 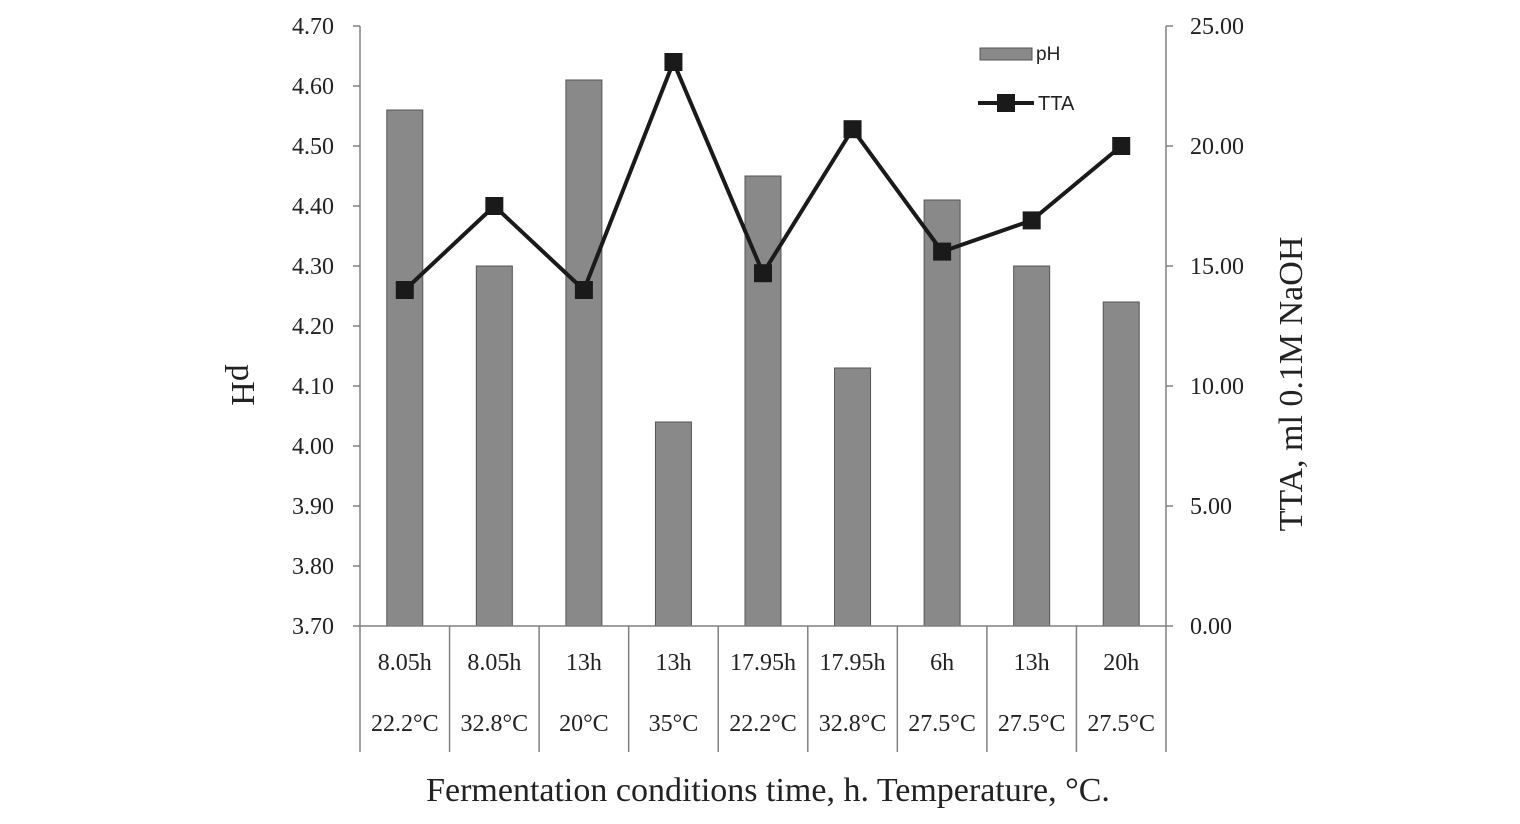 What do you see at coordinates (1056, 104) in the screenshot?
I see `legend-label-tta: TTA` at bounding box center [1056, 104].